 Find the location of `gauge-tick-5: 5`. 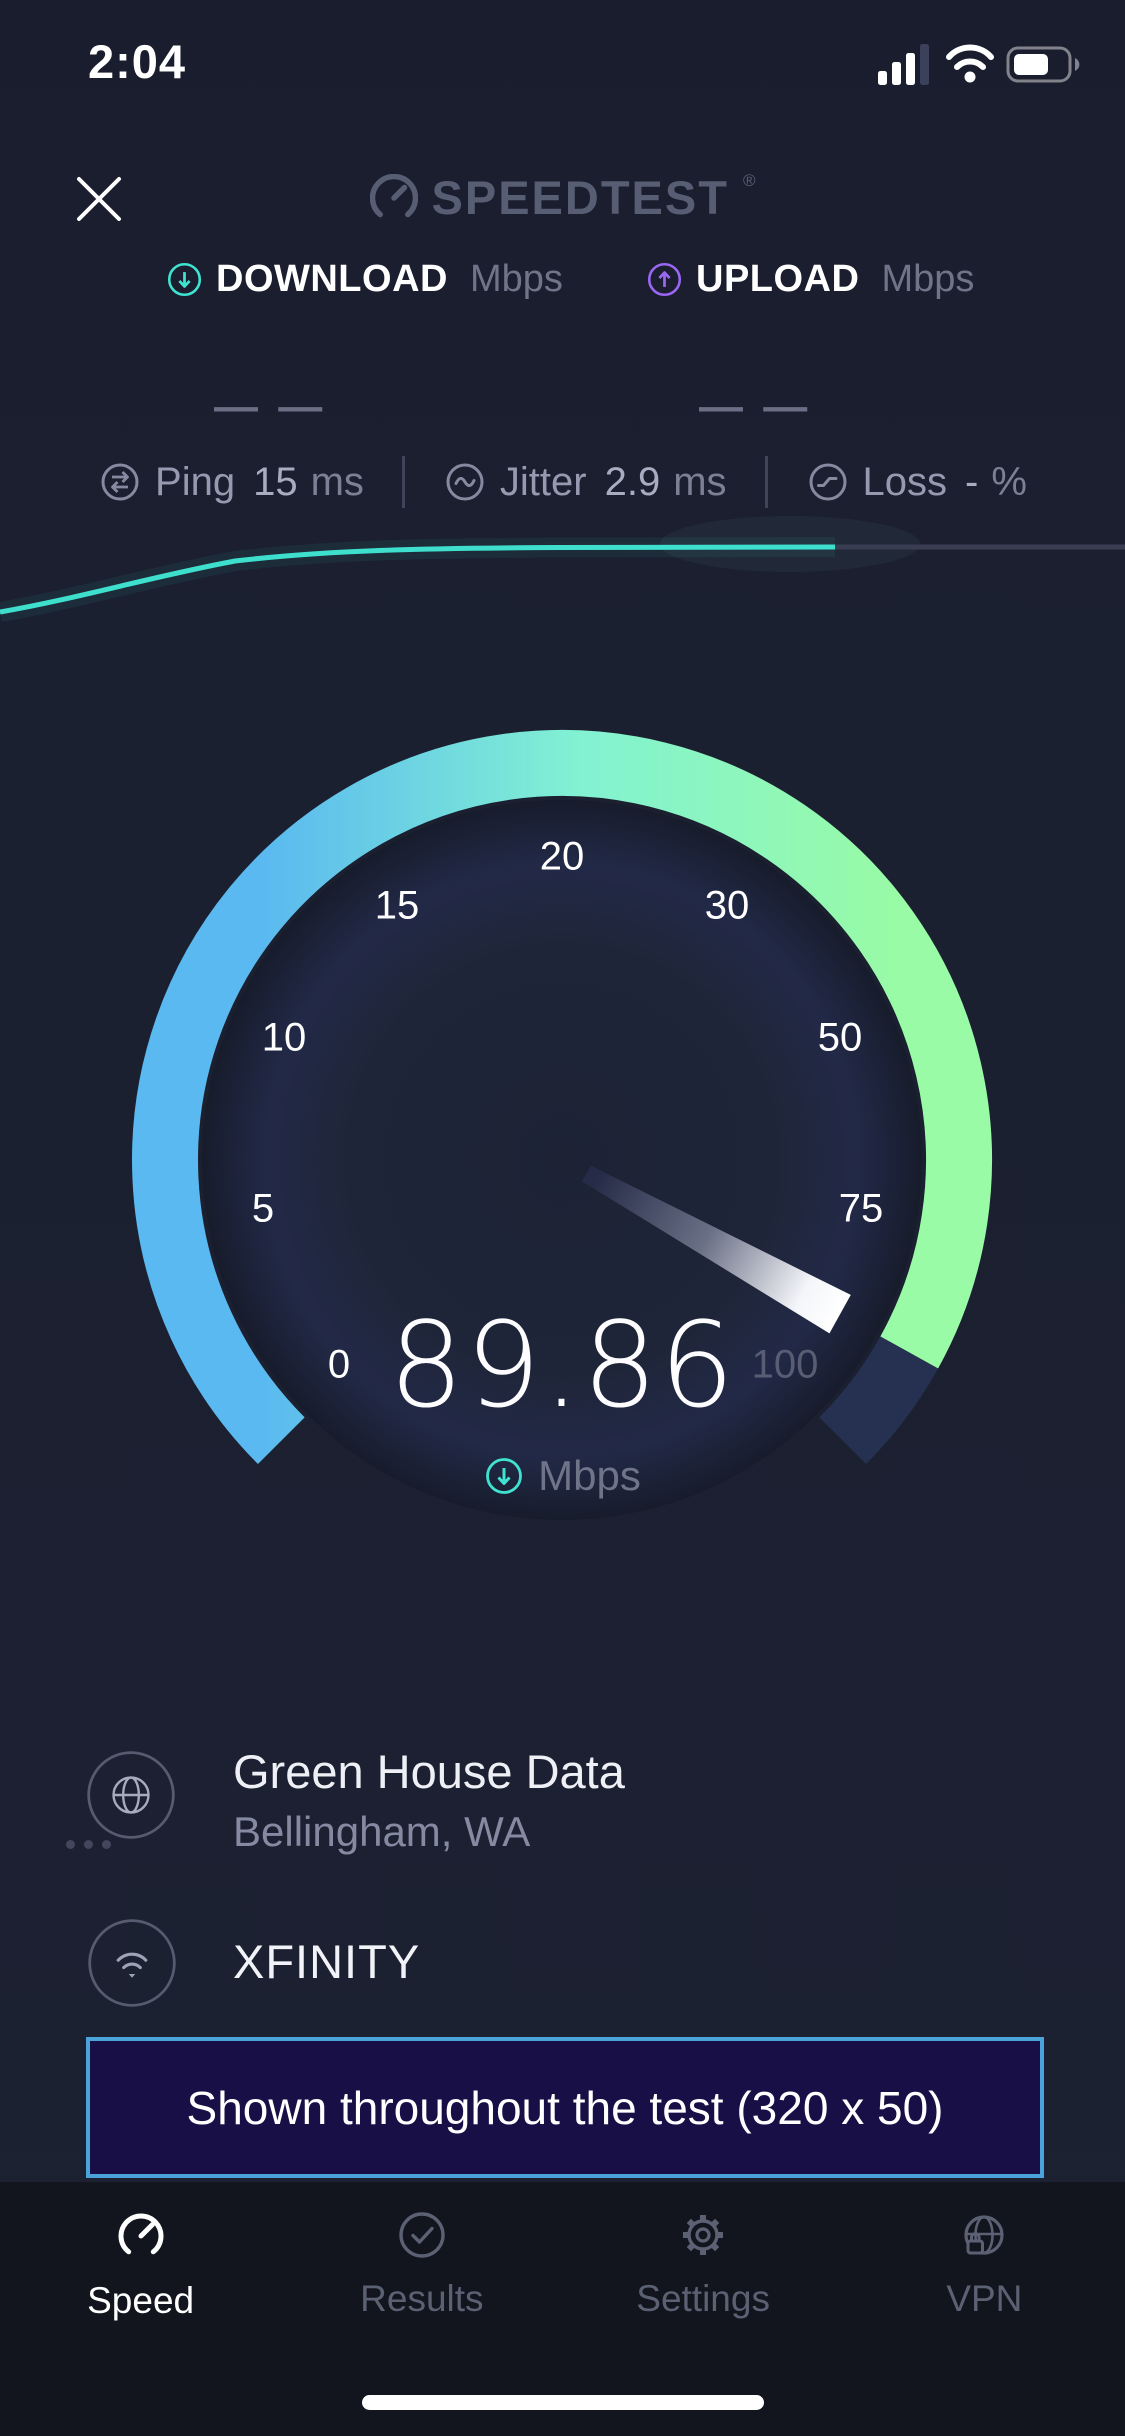

gauge-tick-5: 5 is located at coordinates (263, 1208).